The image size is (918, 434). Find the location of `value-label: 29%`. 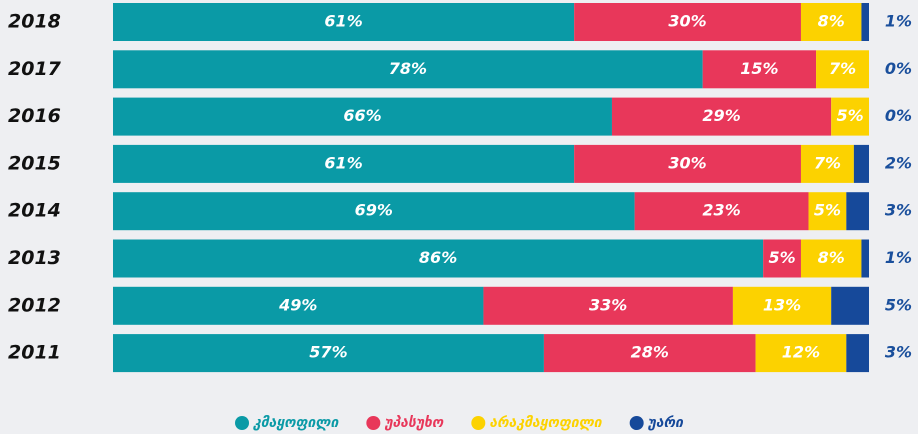

value-label: 29% is located at coordinates (721, 115).